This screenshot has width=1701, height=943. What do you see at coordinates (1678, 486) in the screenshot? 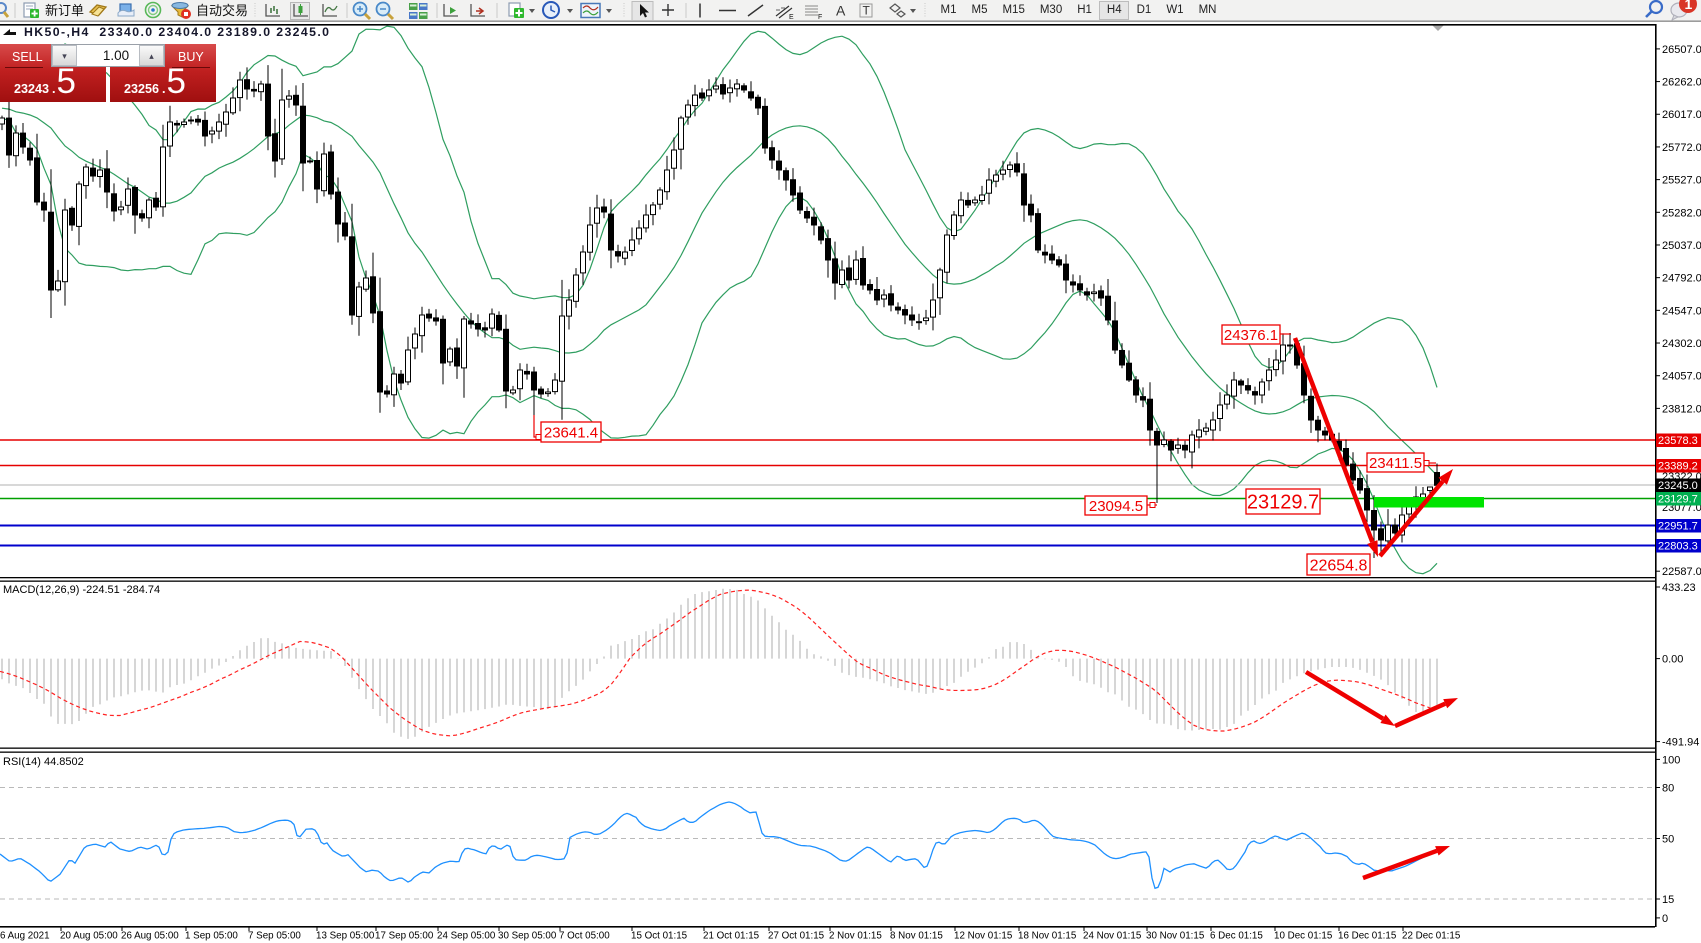
I see `svg-text: 23245.0` at bounding box center [1678, 486].